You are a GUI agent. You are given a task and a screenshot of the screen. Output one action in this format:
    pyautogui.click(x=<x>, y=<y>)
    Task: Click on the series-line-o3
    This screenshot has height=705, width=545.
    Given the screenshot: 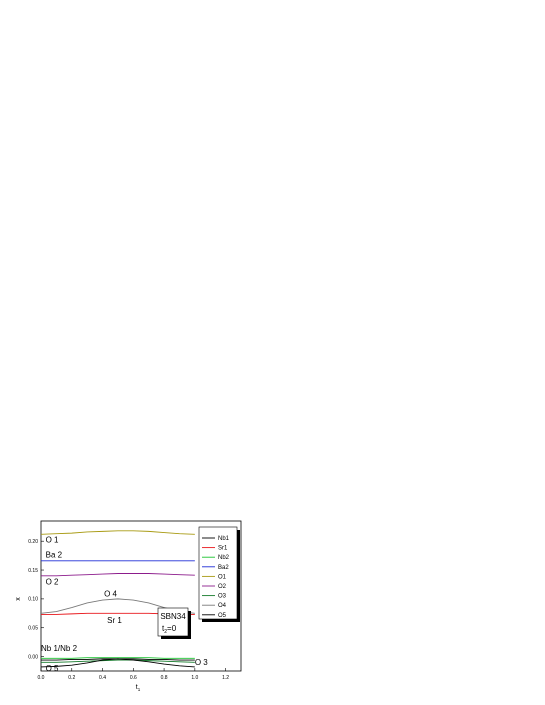 What is the action you would take?
    pyautogui.click(x=118, y=661)
    